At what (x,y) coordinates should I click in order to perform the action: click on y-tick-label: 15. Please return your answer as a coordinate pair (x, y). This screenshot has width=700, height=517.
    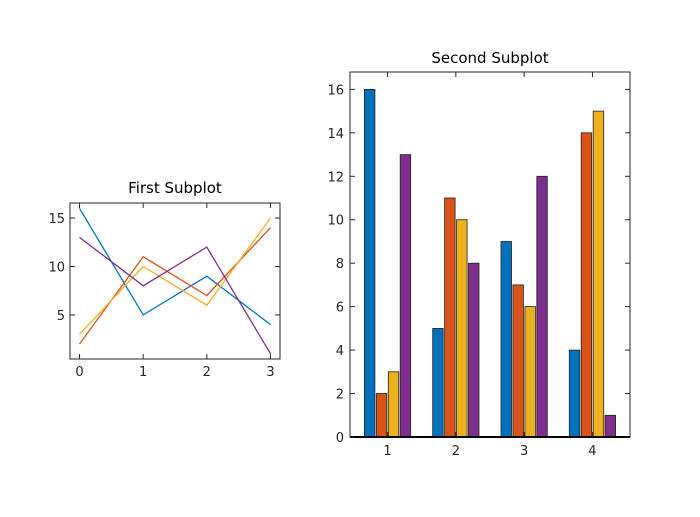
    Looking at the image, I should click on (56, 219).